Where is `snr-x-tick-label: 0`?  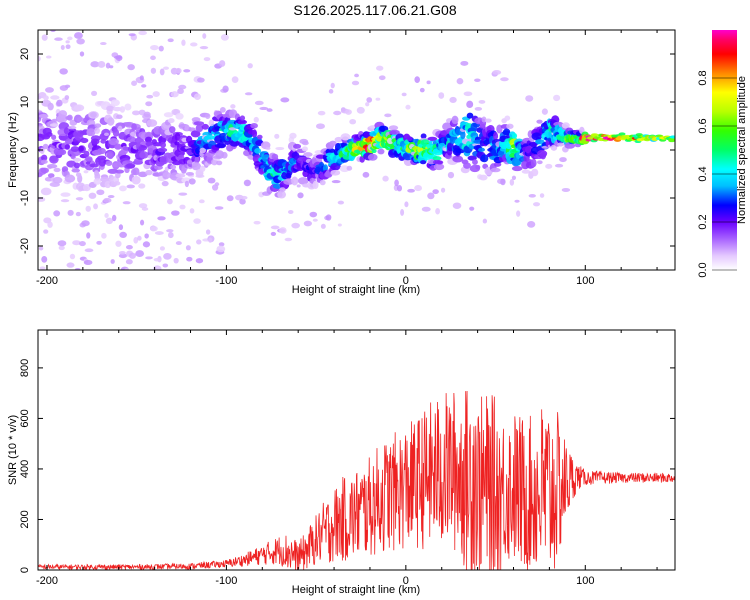
snr-x-tick-label: 0 is located at coordinates (406, 581).